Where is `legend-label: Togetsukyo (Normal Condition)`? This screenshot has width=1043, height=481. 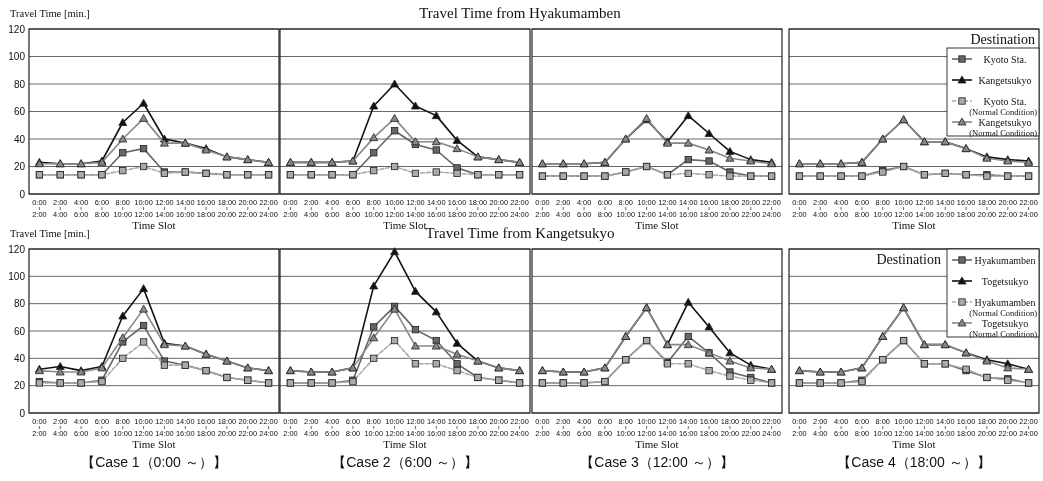 legend-label: Togetsukyo (Normal Condition) is located at coordinates (1003, 328).